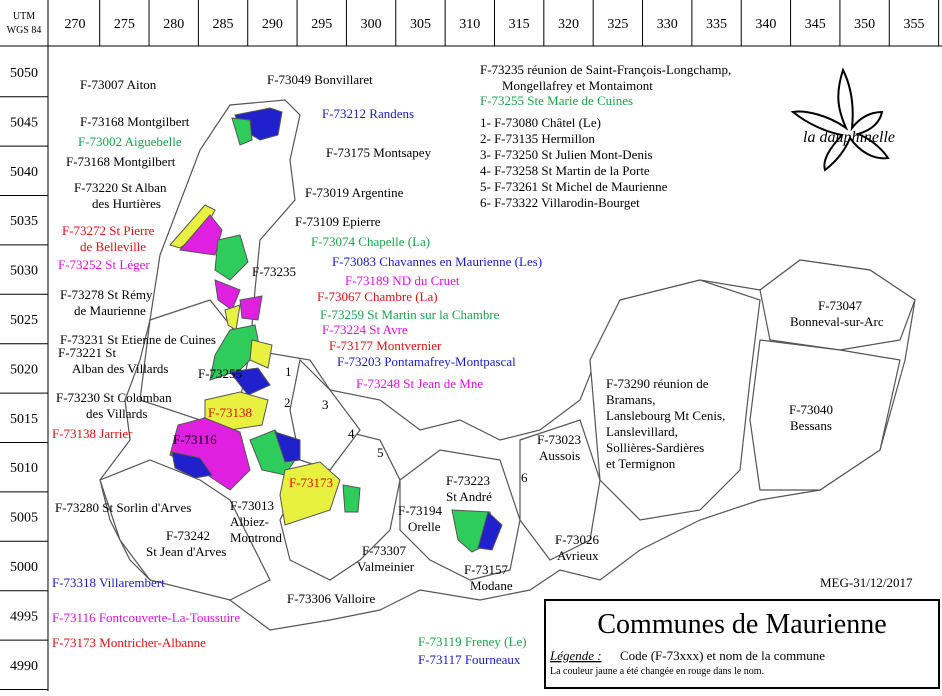  Describe the element at coordinates (108, 582) in the screenshot. I see `commune-label: F-73318 Villarembert` at that location.